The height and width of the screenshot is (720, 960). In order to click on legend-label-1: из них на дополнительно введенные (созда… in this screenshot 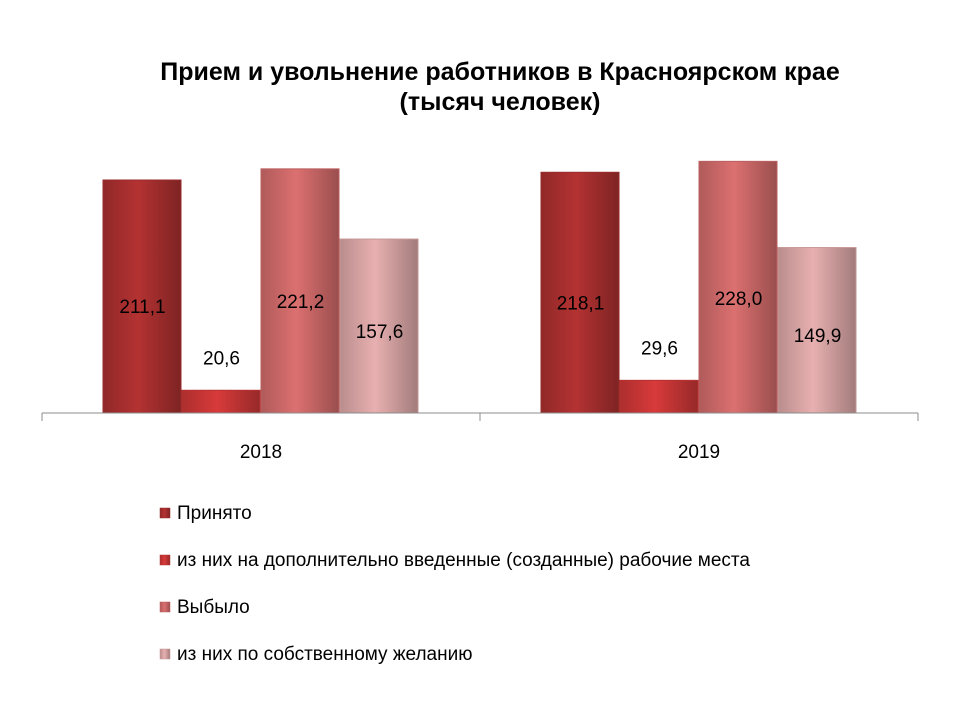, I will do `click(463, 560)`.